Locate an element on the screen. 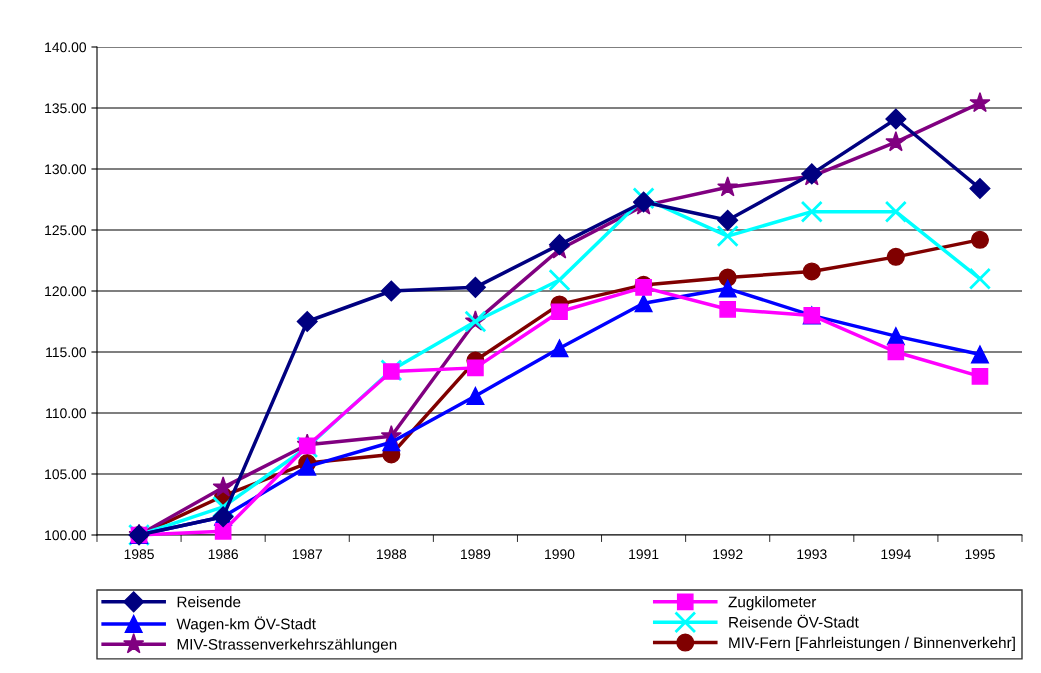  legend-label: Reisende is located at coordinates (209, 602).